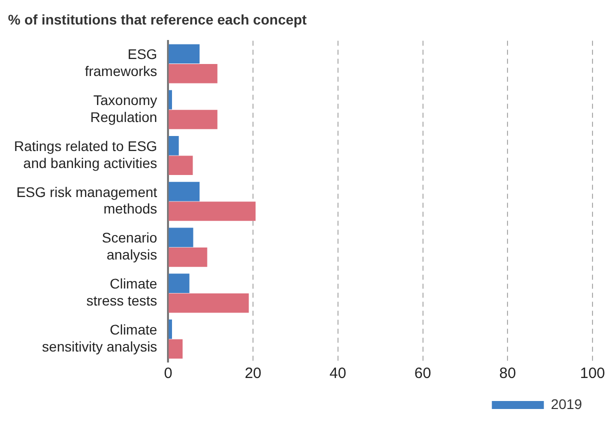  What do you see at coordinates (100, 338) in the screenshot?
I see `y-tick-label: Climate sensitivity analysis` at bounding box center [100, 338].